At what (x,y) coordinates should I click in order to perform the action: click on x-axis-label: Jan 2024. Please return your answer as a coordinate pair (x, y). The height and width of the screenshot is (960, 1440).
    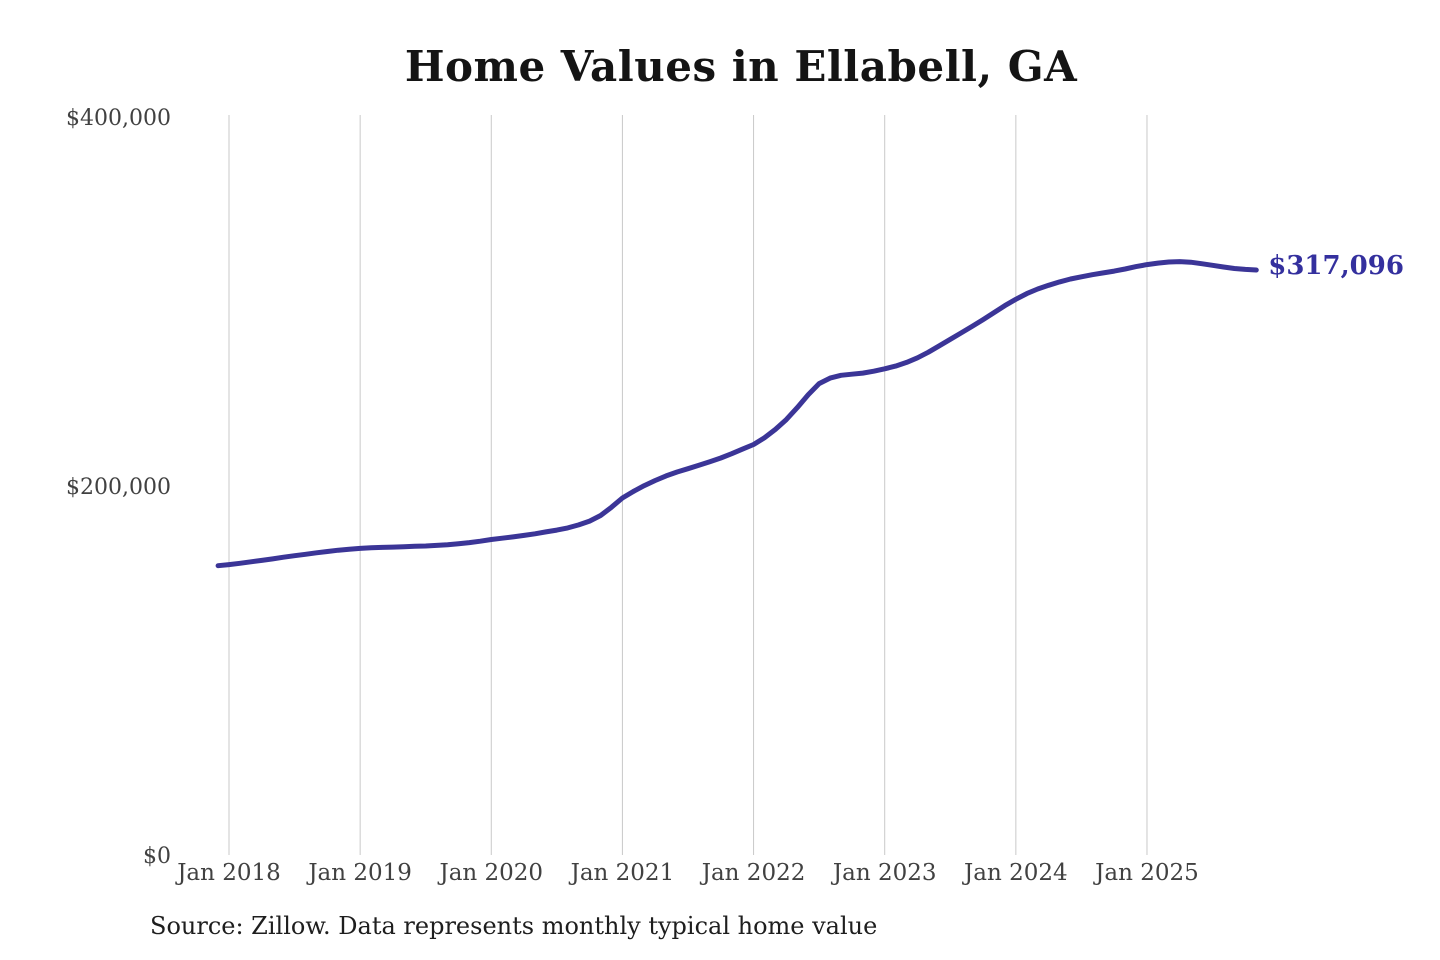
    Looking at the image, I should click on (1015, 873).